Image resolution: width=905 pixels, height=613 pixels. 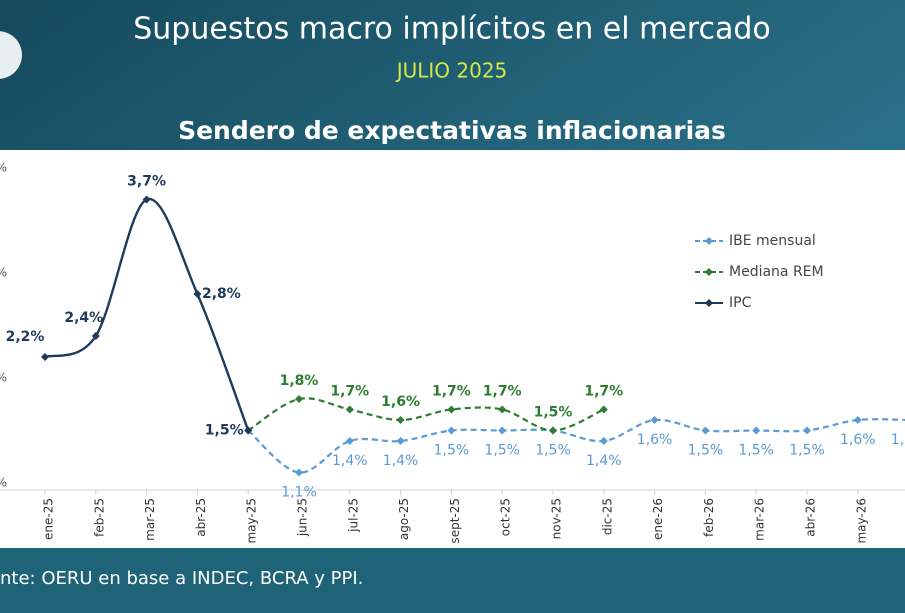 What do you see at coordinates (506, 517) in the screenshot?
I see `x-tick-label: oct-25` at bounding box center [506, 517].